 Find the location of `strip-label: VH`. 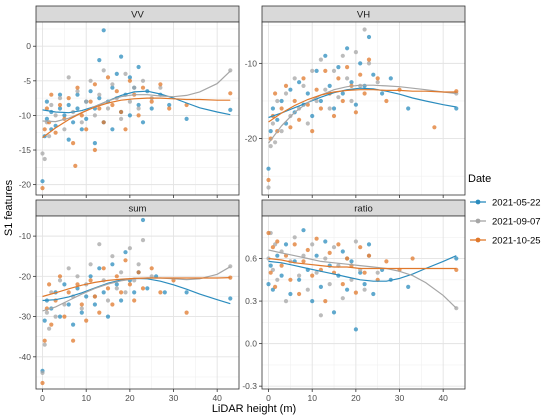

strip-label: VH is located at coordinates (363, 15).